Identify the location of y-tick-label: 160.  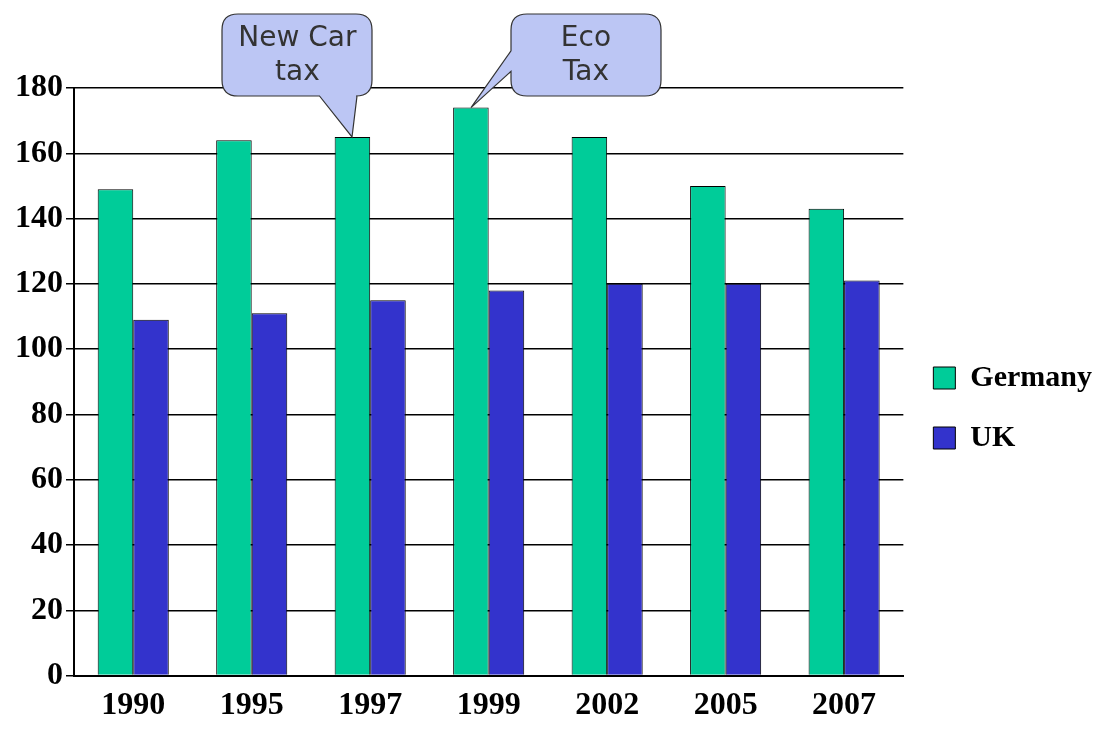
(39, 150).